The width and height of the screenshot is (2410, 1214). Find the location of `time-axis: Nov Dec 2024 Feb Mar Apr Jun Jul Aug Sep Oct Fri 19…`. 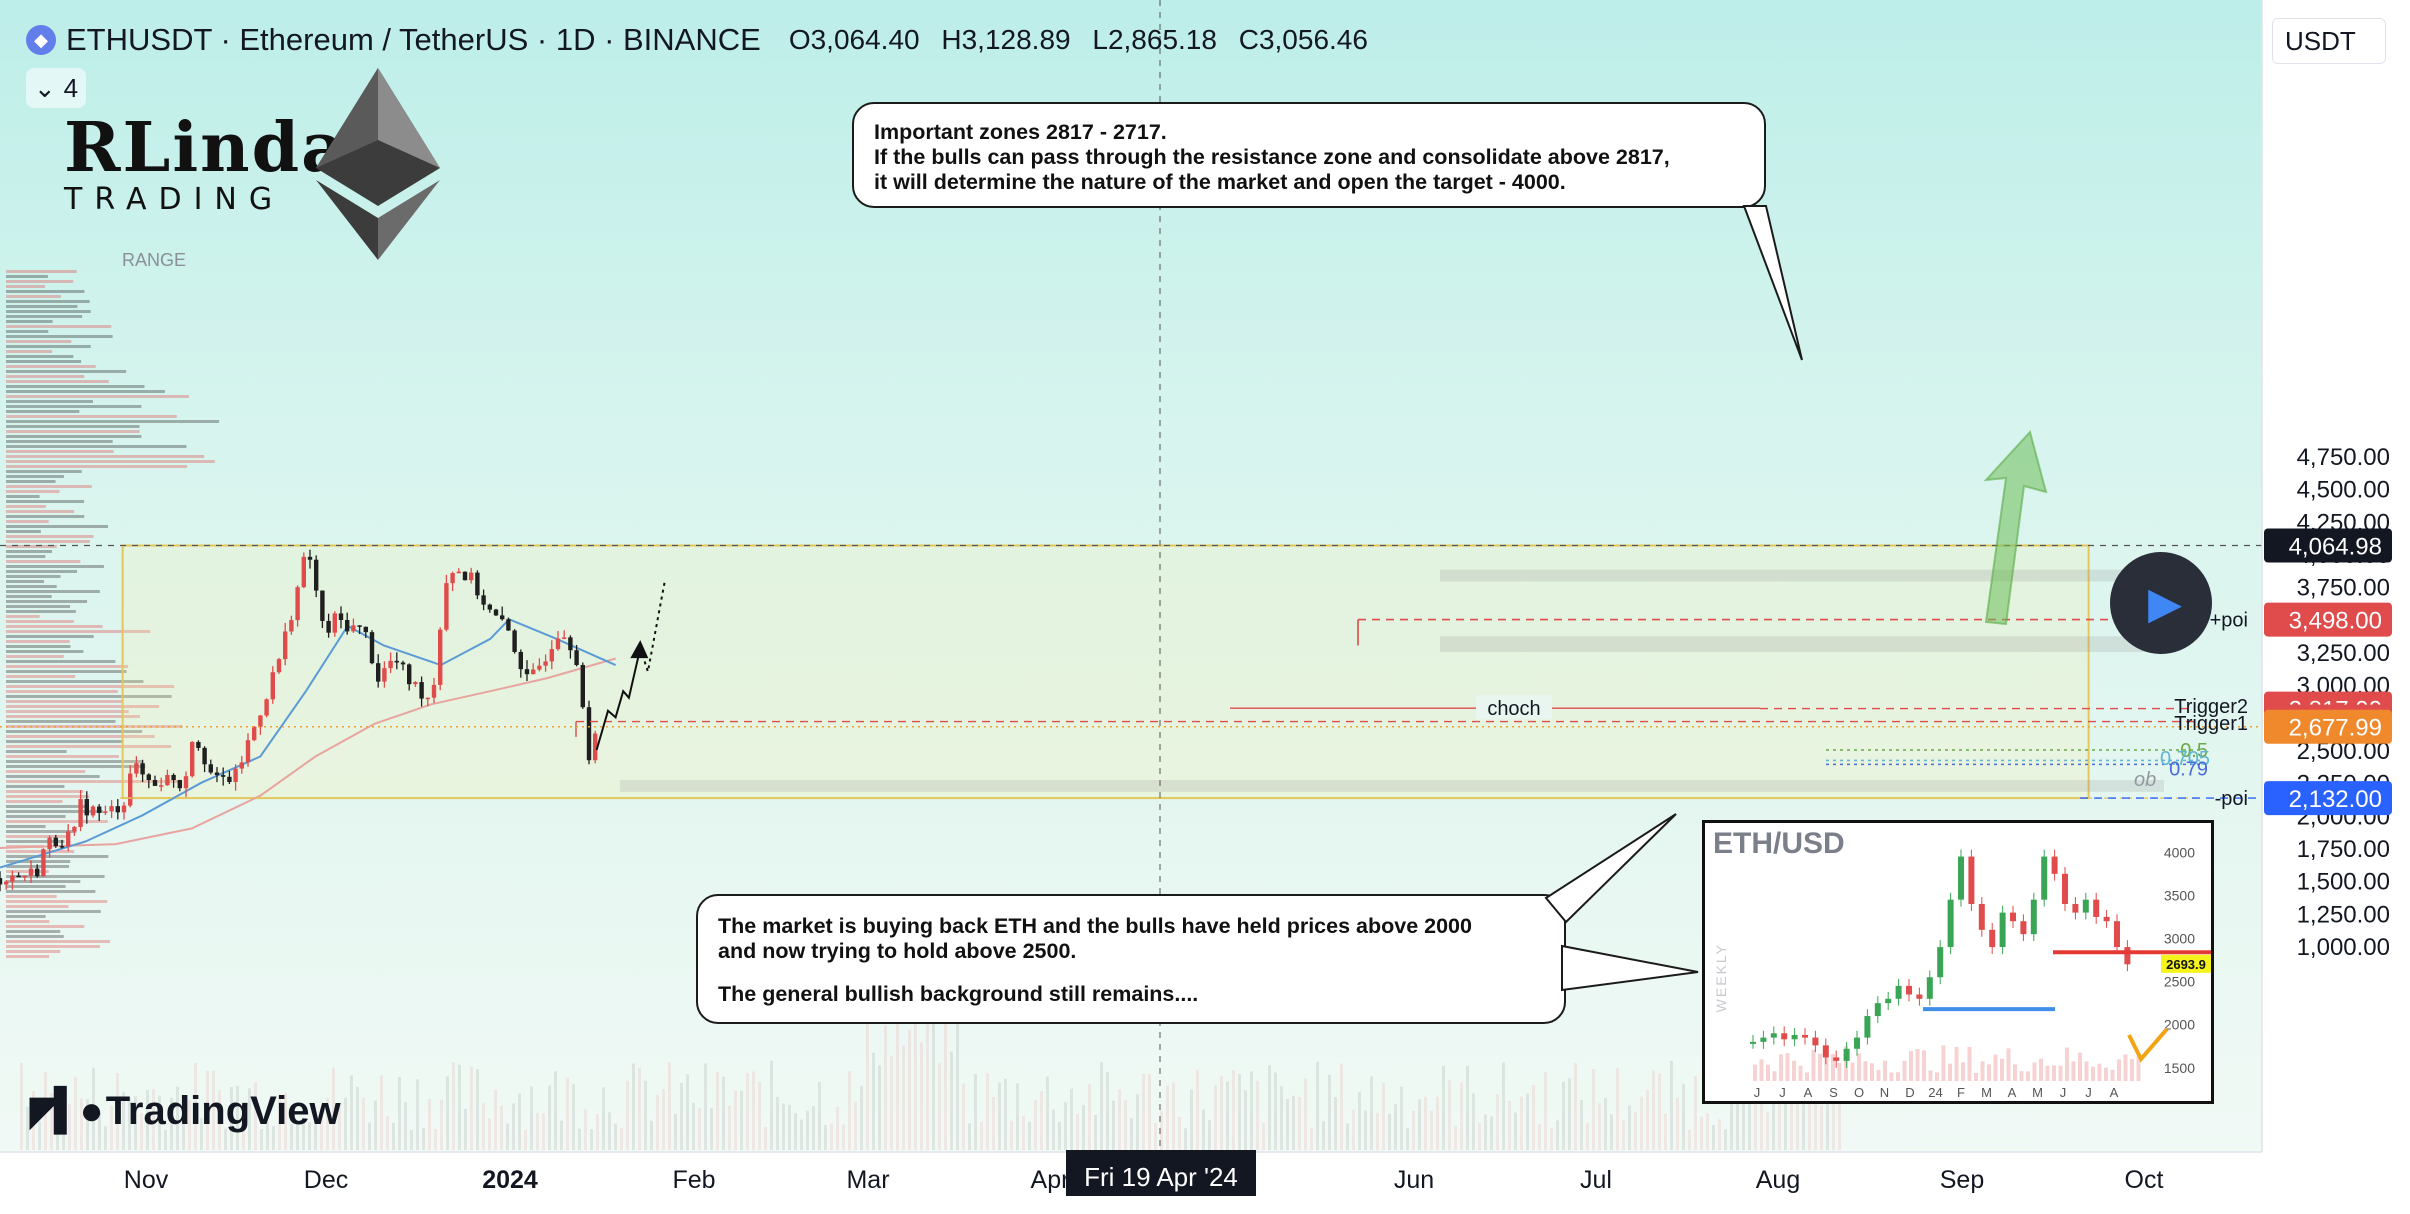

time-axis: Nov Dec 2024 Feb Mar Apr Jun Jul Aug Sep Oct Fri 19… is located at coordinates (1131, 1182).